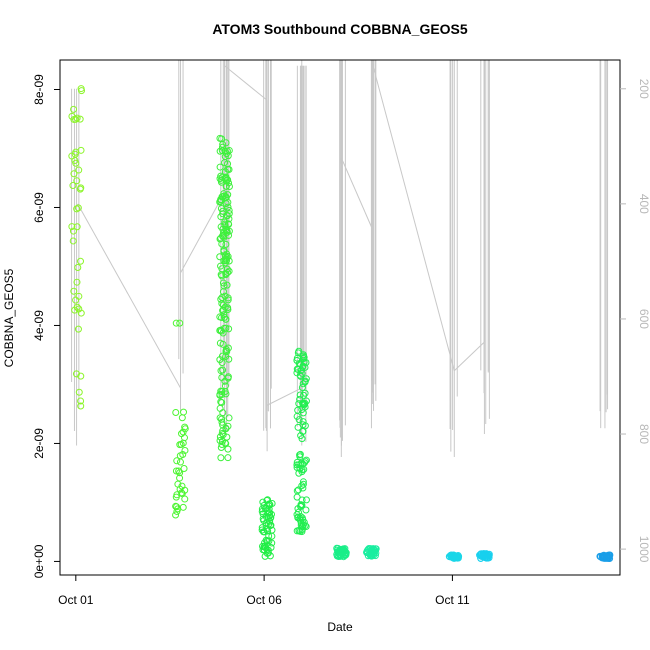 This screenshot has width=650, height=650. What do you see at coordinates (643, 319) in the screenshot?
I see `right-tick-label: 600` at bounding box center [643, 319].